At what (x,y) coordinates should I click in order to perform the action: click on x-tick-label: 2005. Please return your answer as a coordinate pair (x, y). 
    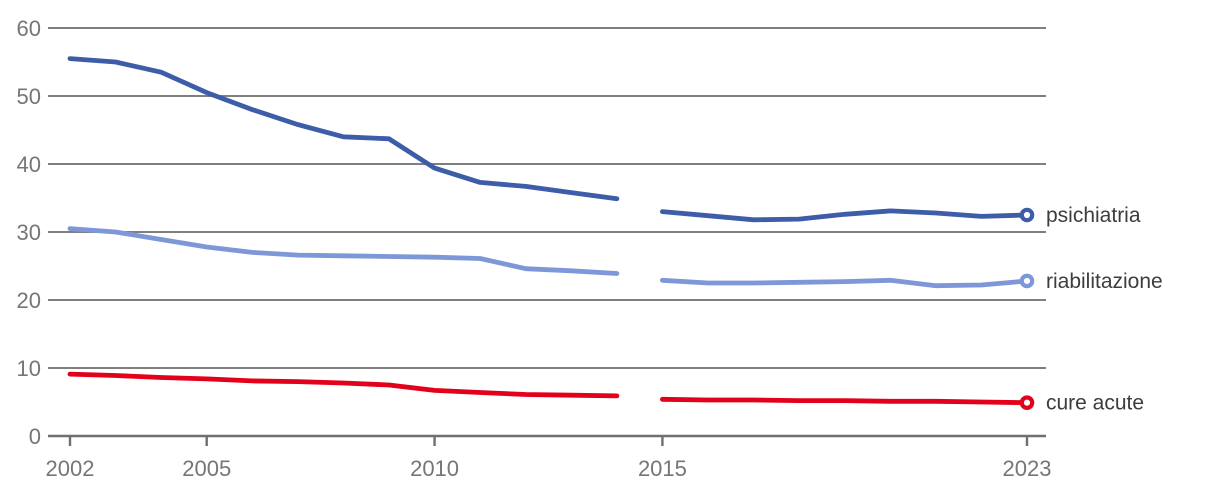
    Looking at the image, I should click on (206, 468).